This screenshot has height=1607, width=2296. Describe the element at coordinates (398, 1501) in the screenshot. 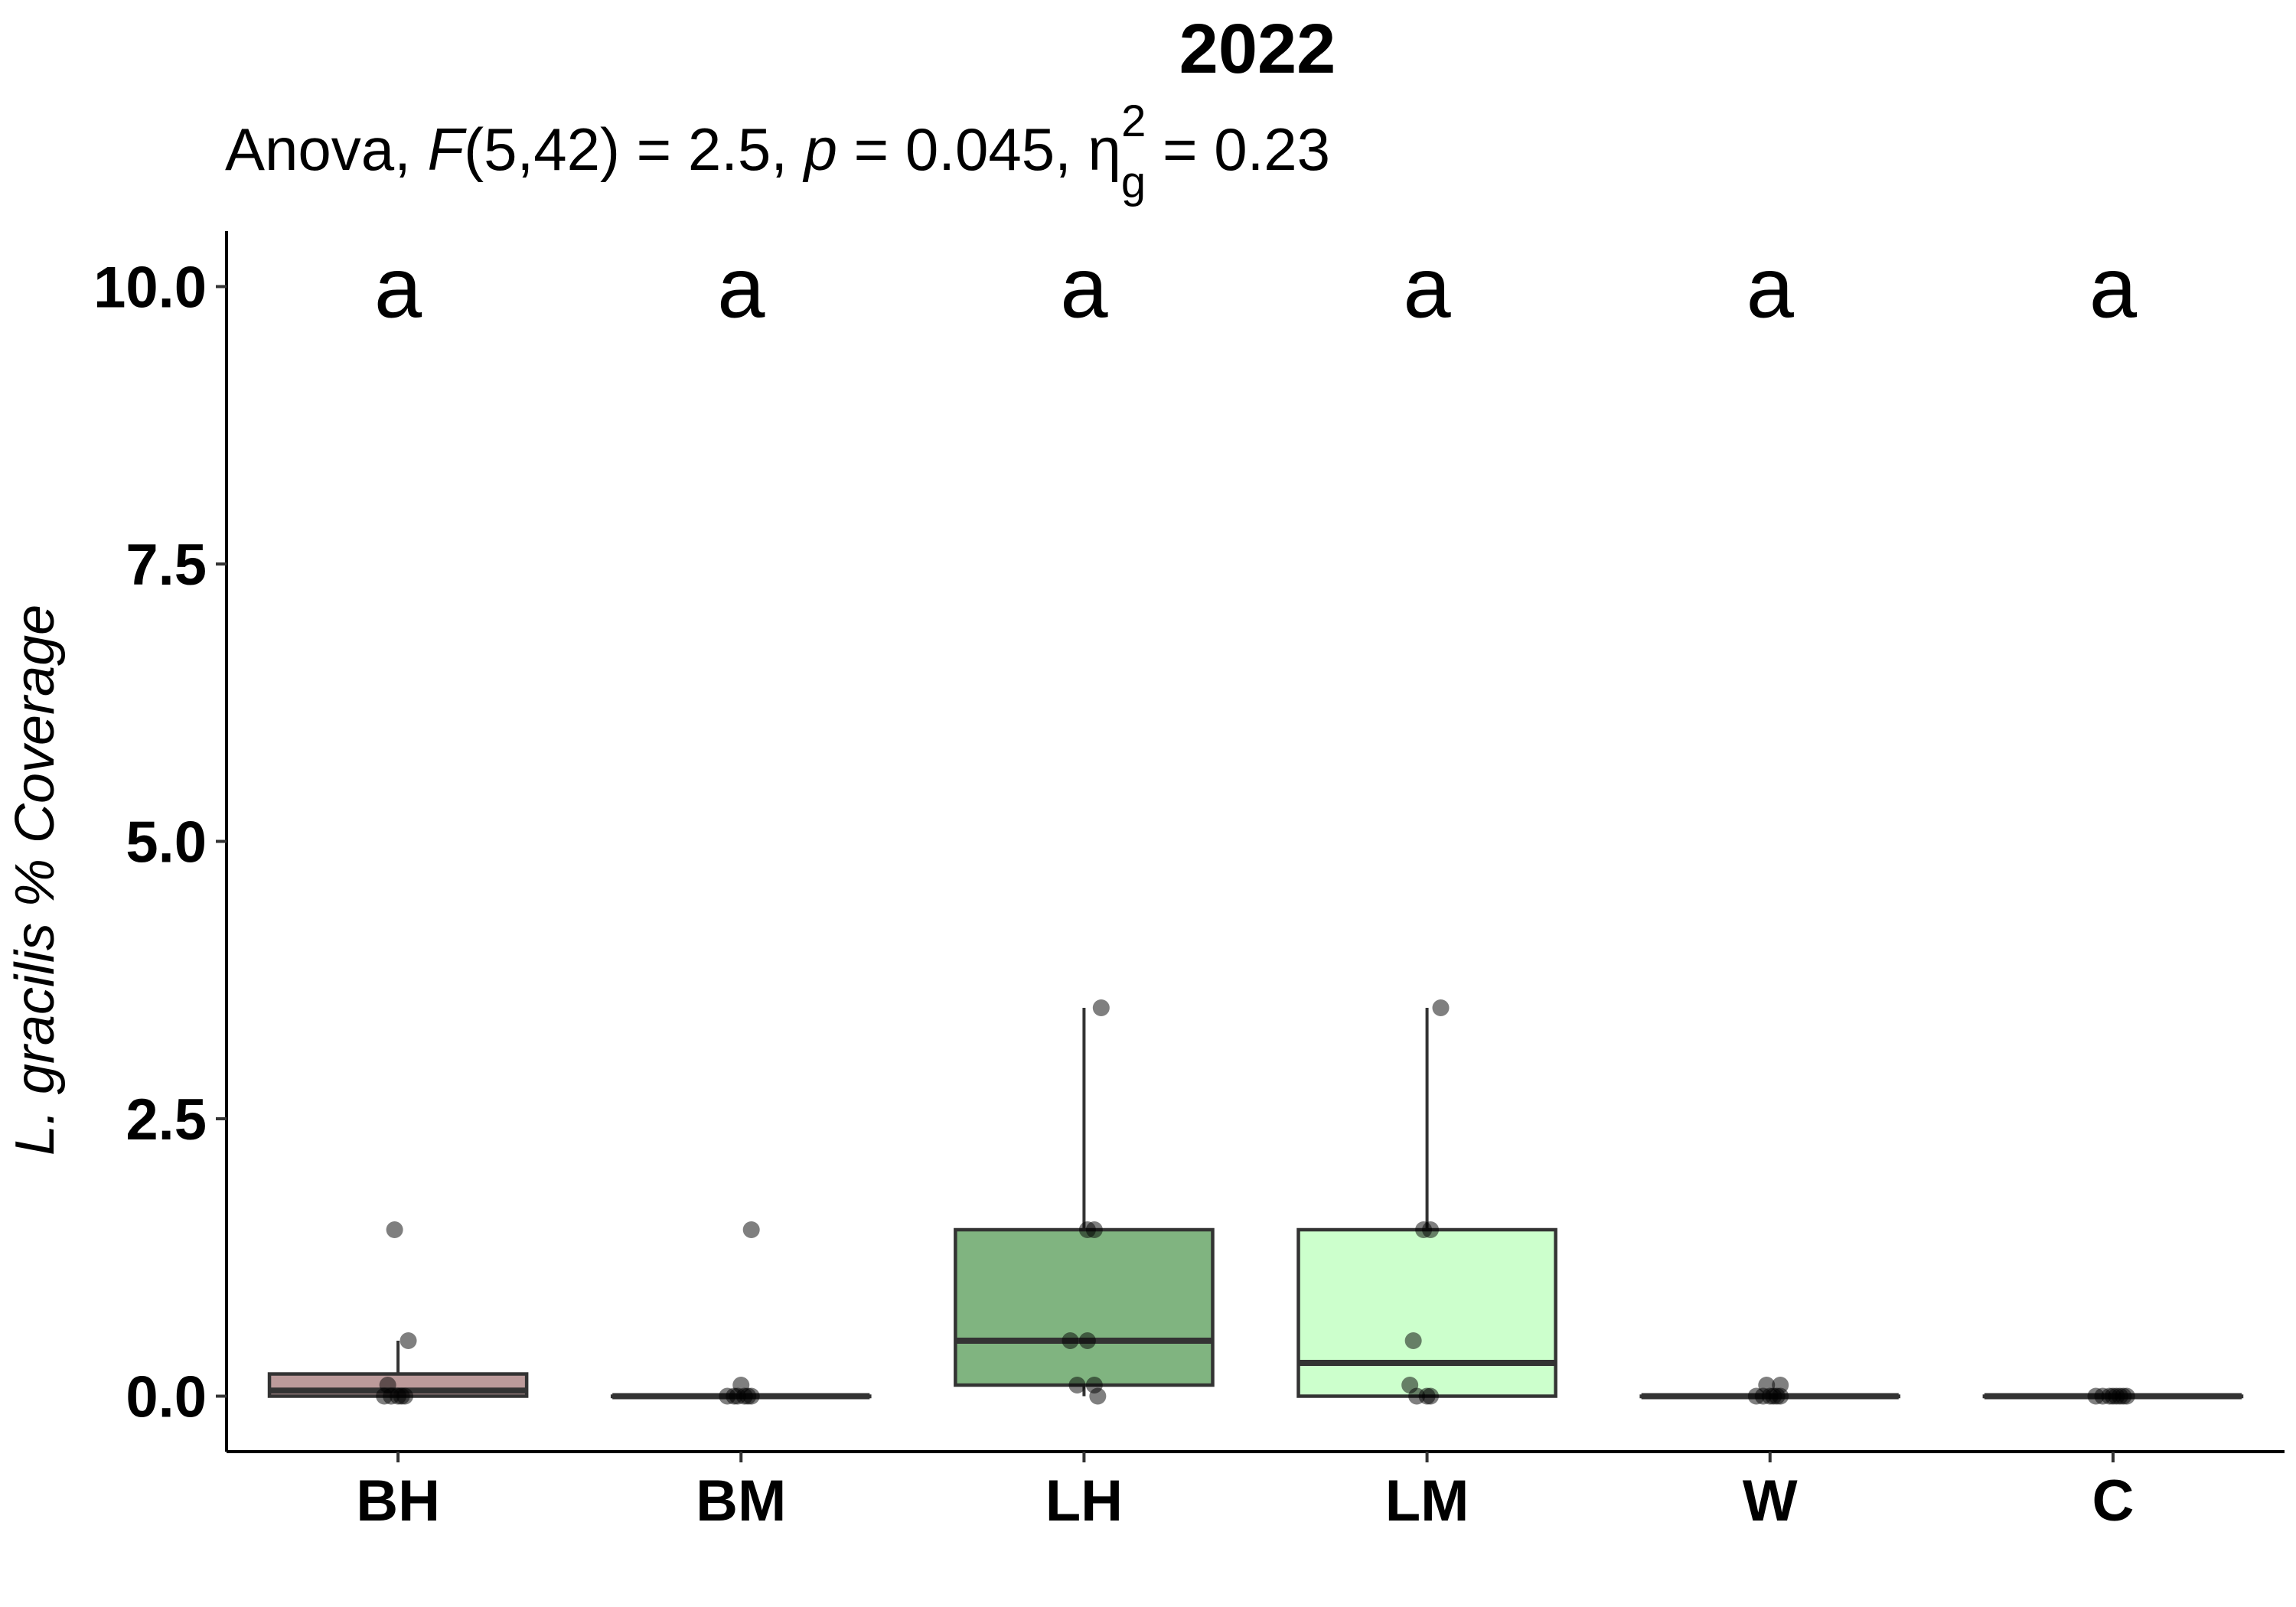

I see `x-tick-label: BH` at that location.